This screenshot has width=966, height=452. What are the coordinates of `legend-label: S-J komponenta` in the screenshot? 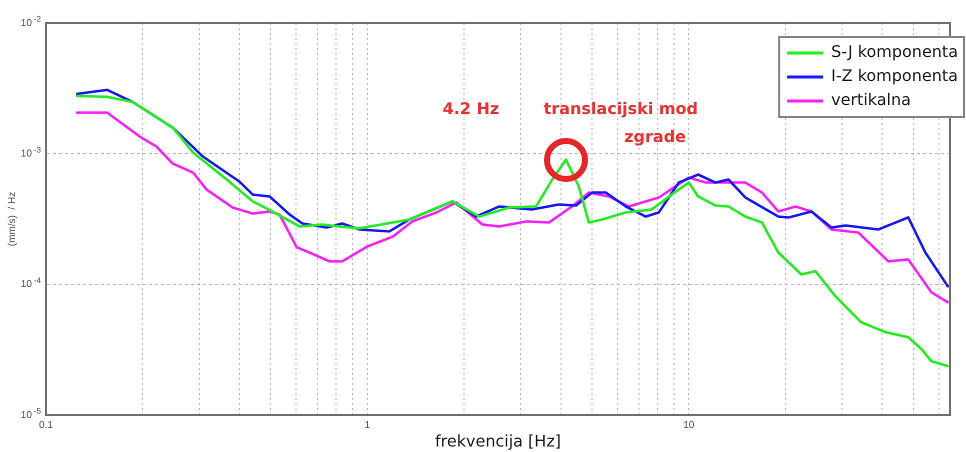 It's located at (894, 52).